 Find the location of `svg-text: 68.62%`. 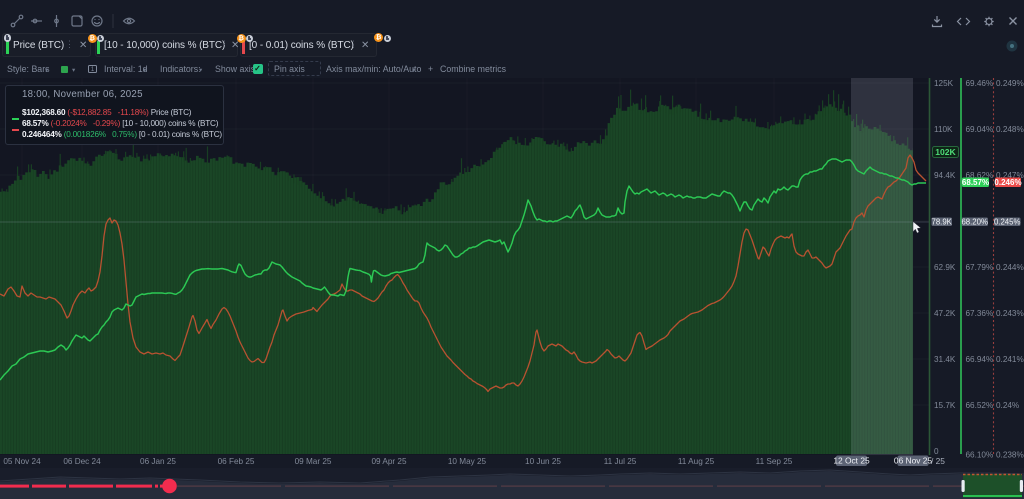

svg-text: 68.62% is located at coordinates (980, 175).